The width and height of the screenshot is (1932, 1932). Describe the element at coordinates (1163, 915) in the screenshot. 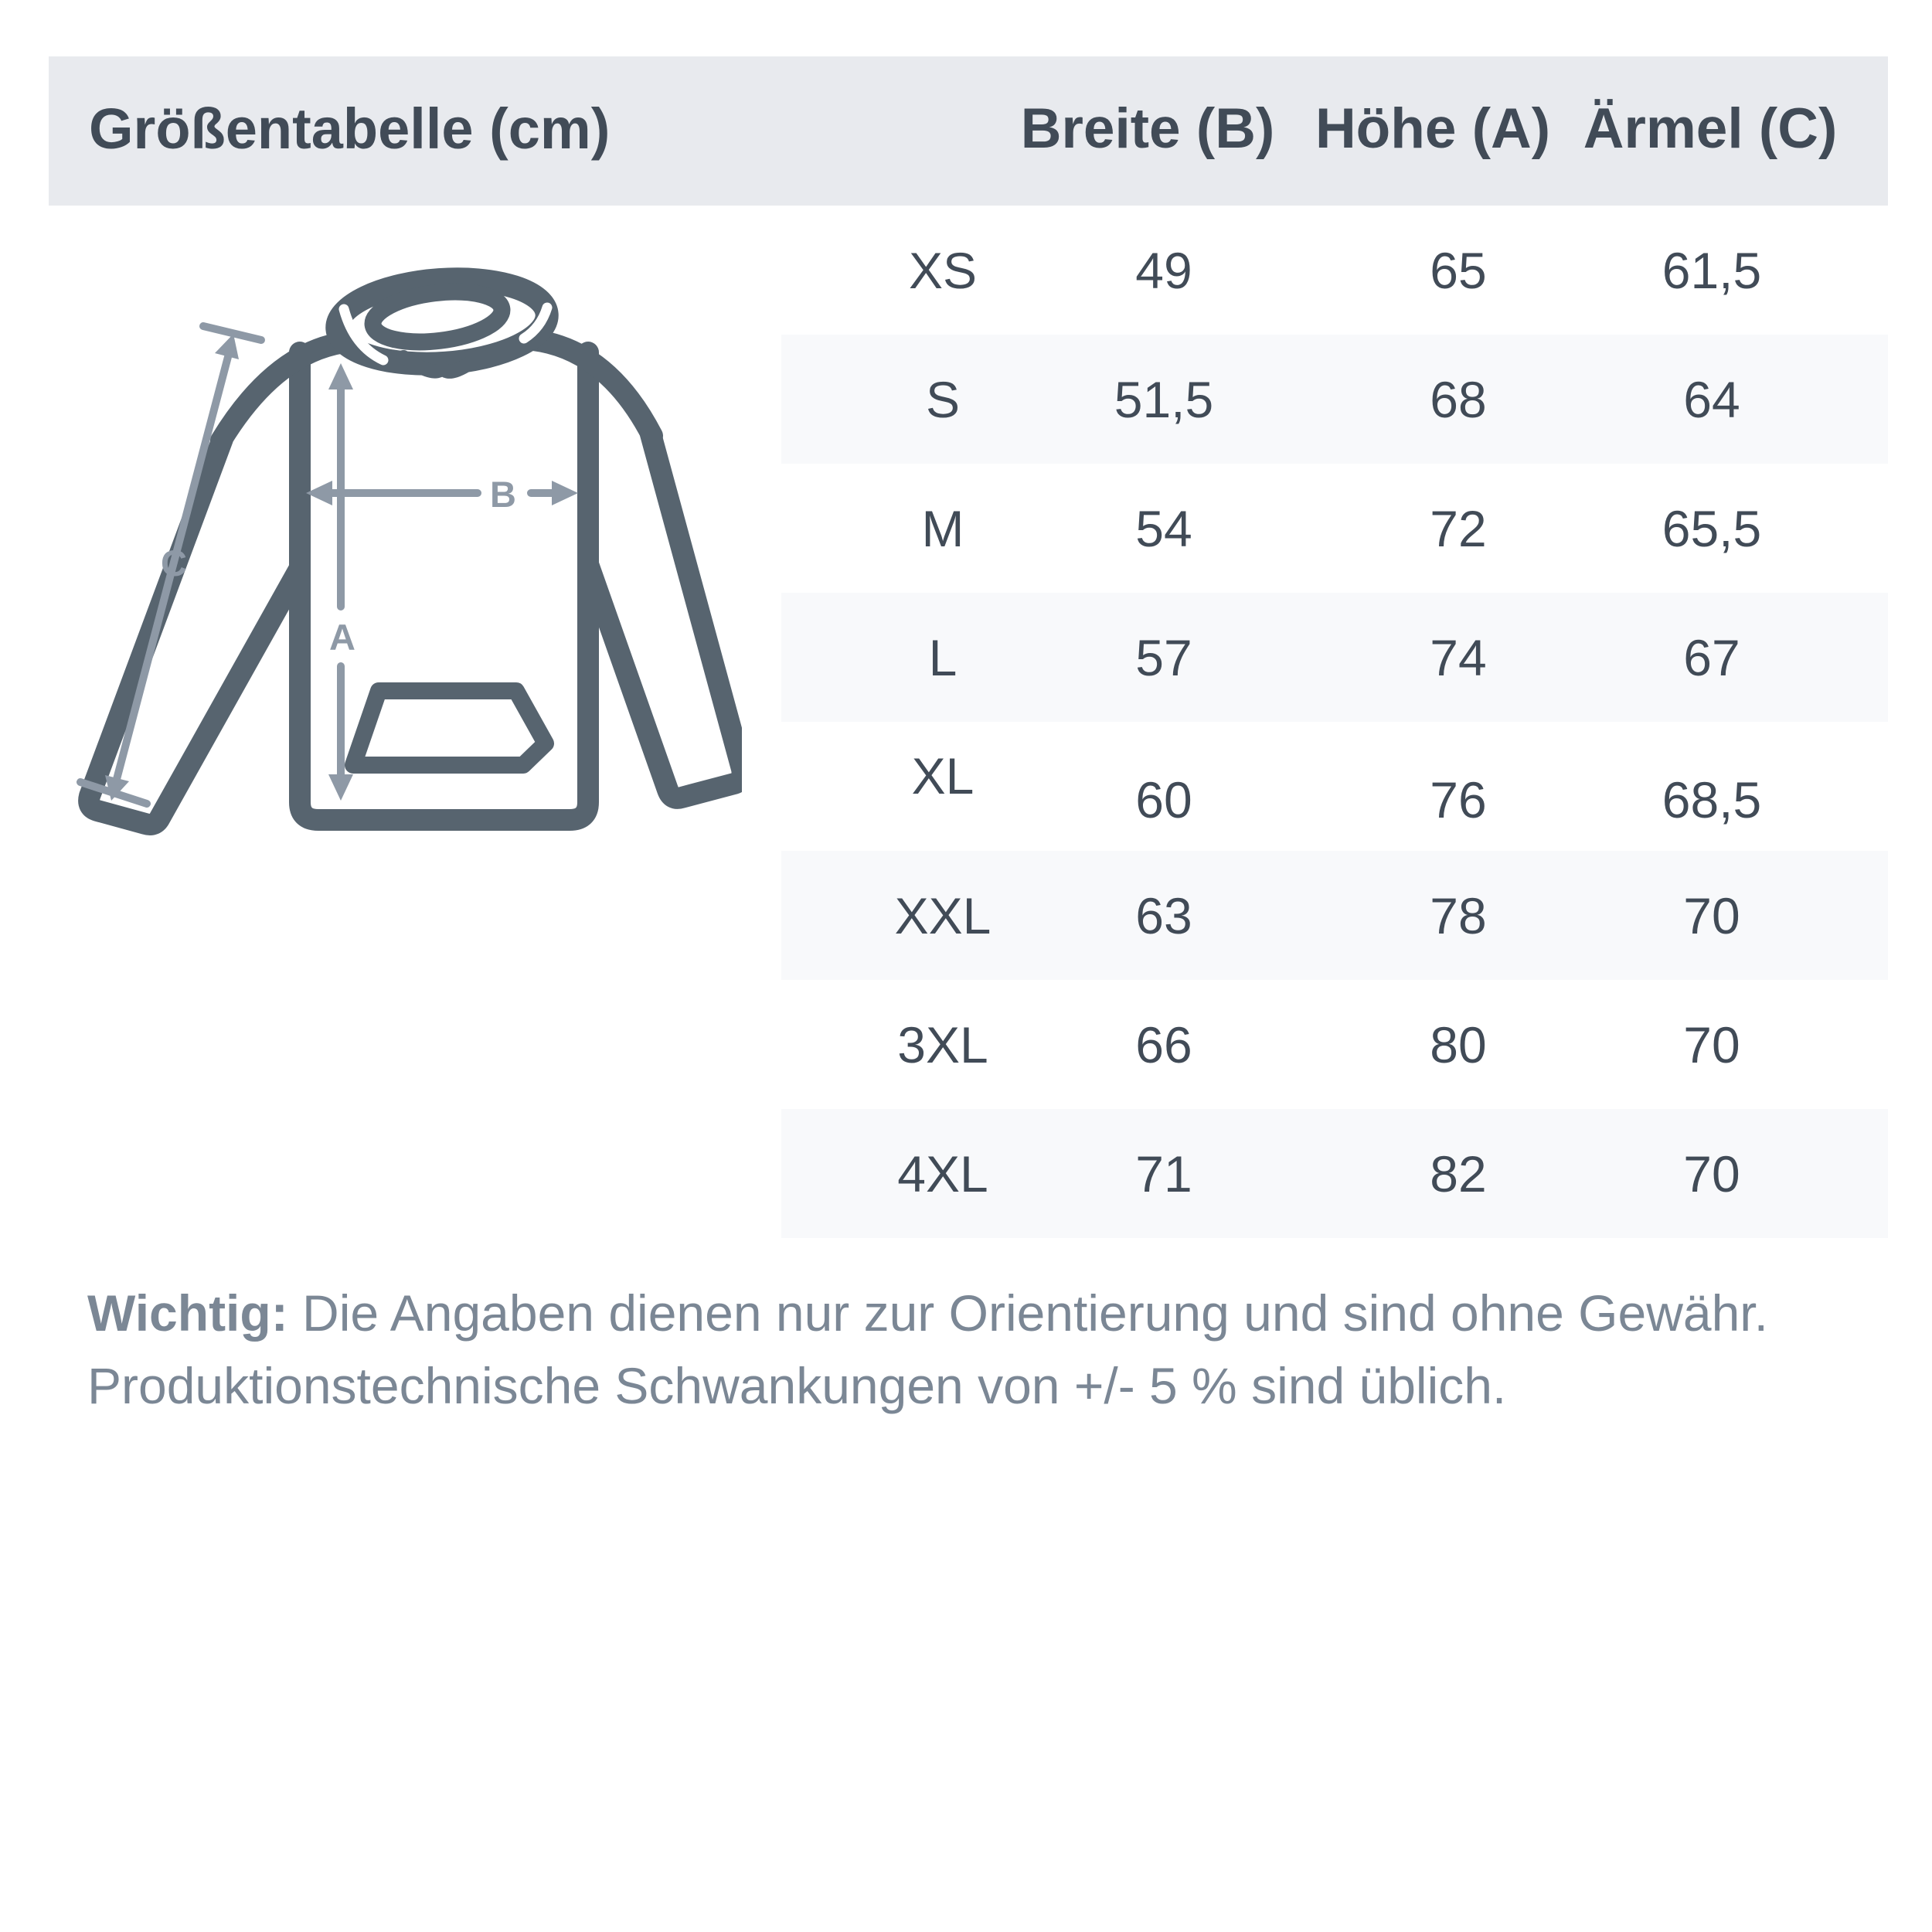

I see `value-cell: 63` at that location.